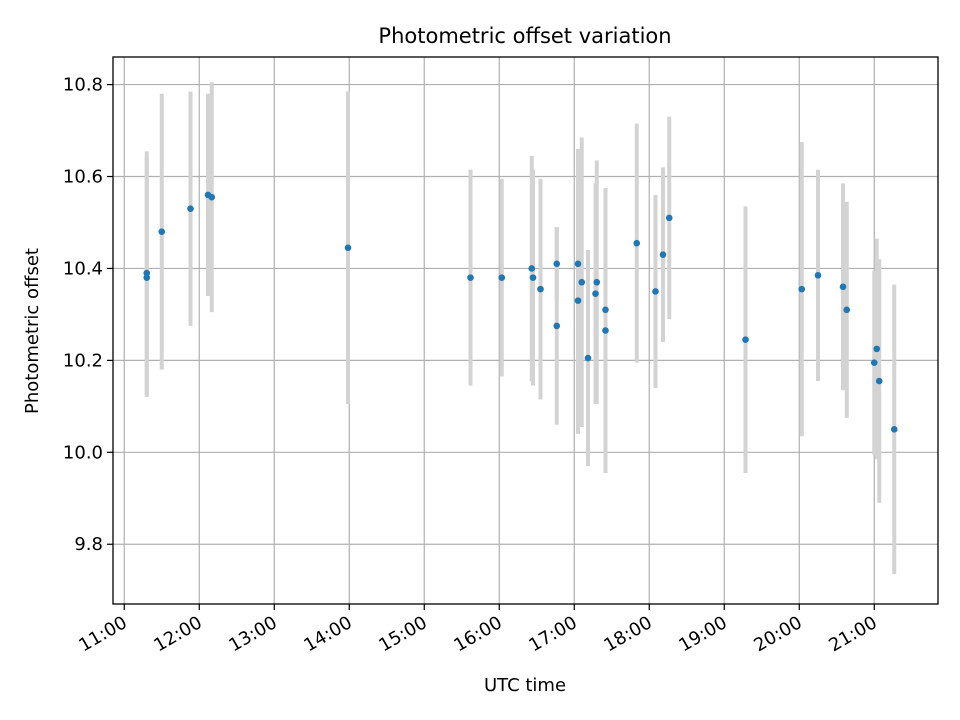 Image resolution: width=960 pixels, height=720 pixels. What do you see at coordinates (88, 544) in the screenshot?
I see `y-tick-label: 9.8` at bounding box center [88, 544].